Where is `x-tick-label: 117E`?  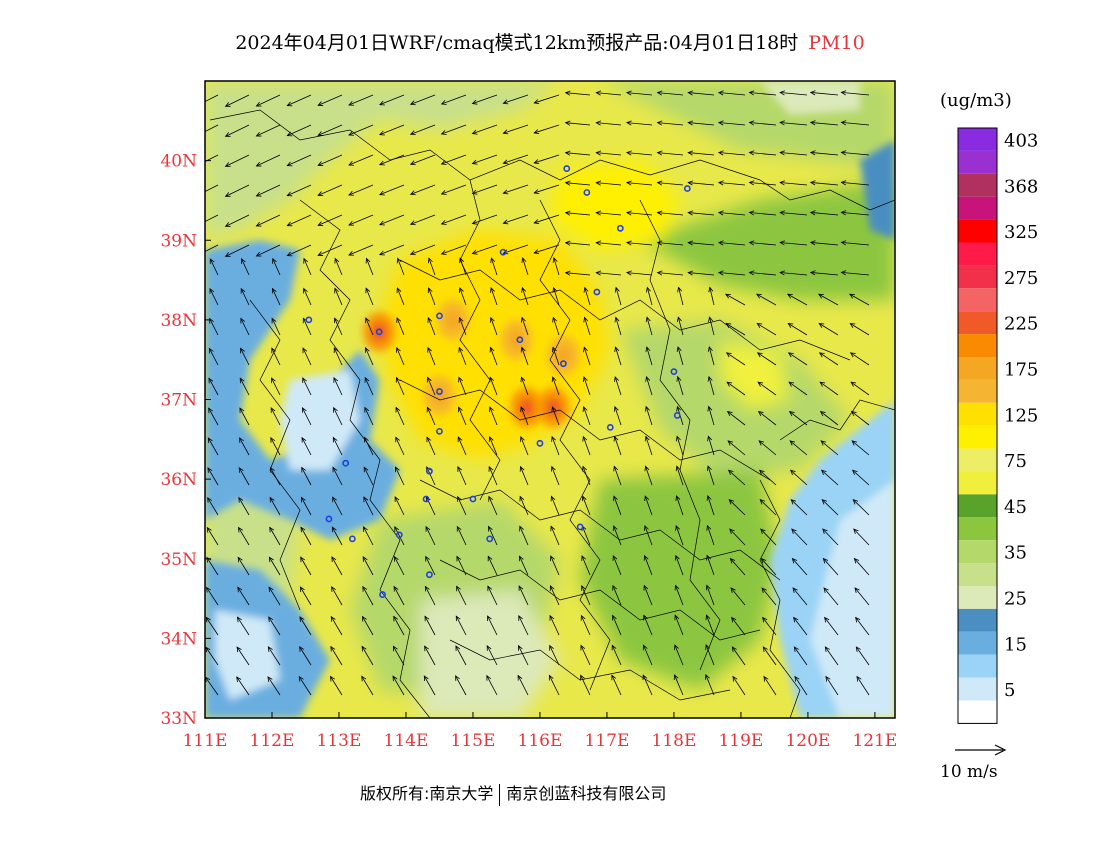
x-tick-label: 117E is located at coordinates (607, 741).